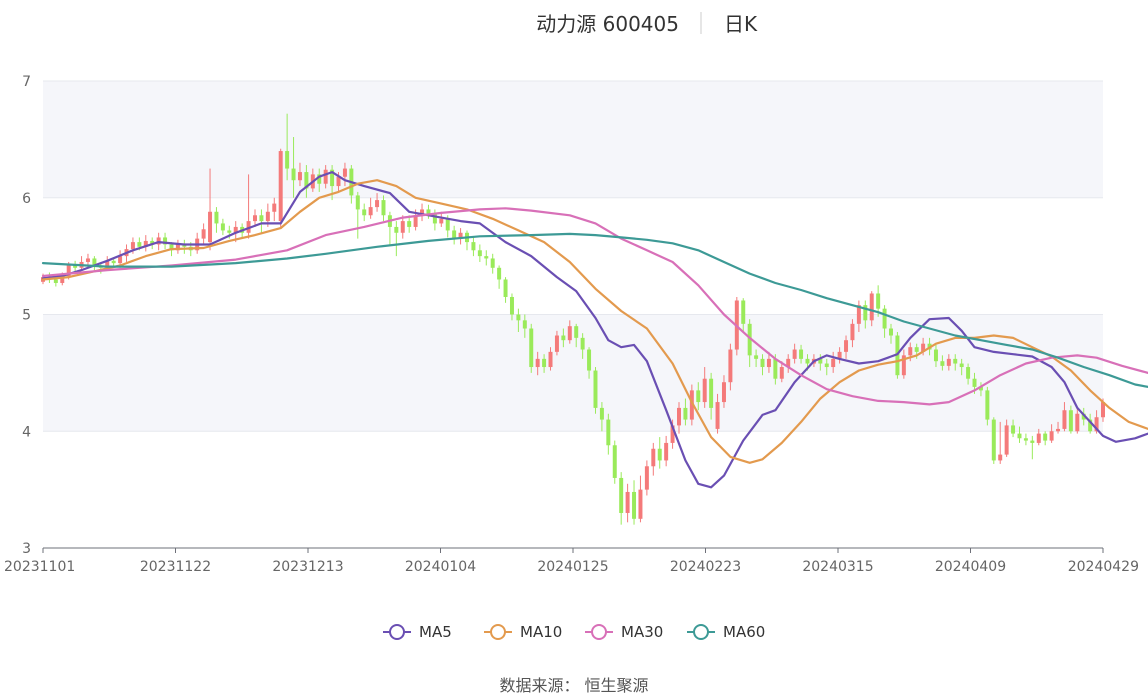 The image size is (1148, 699). What do you see at coordinates (726, 632) in the screenshot?
I see `legend-item-ma60: MA60` at bounding box center [726, 632].